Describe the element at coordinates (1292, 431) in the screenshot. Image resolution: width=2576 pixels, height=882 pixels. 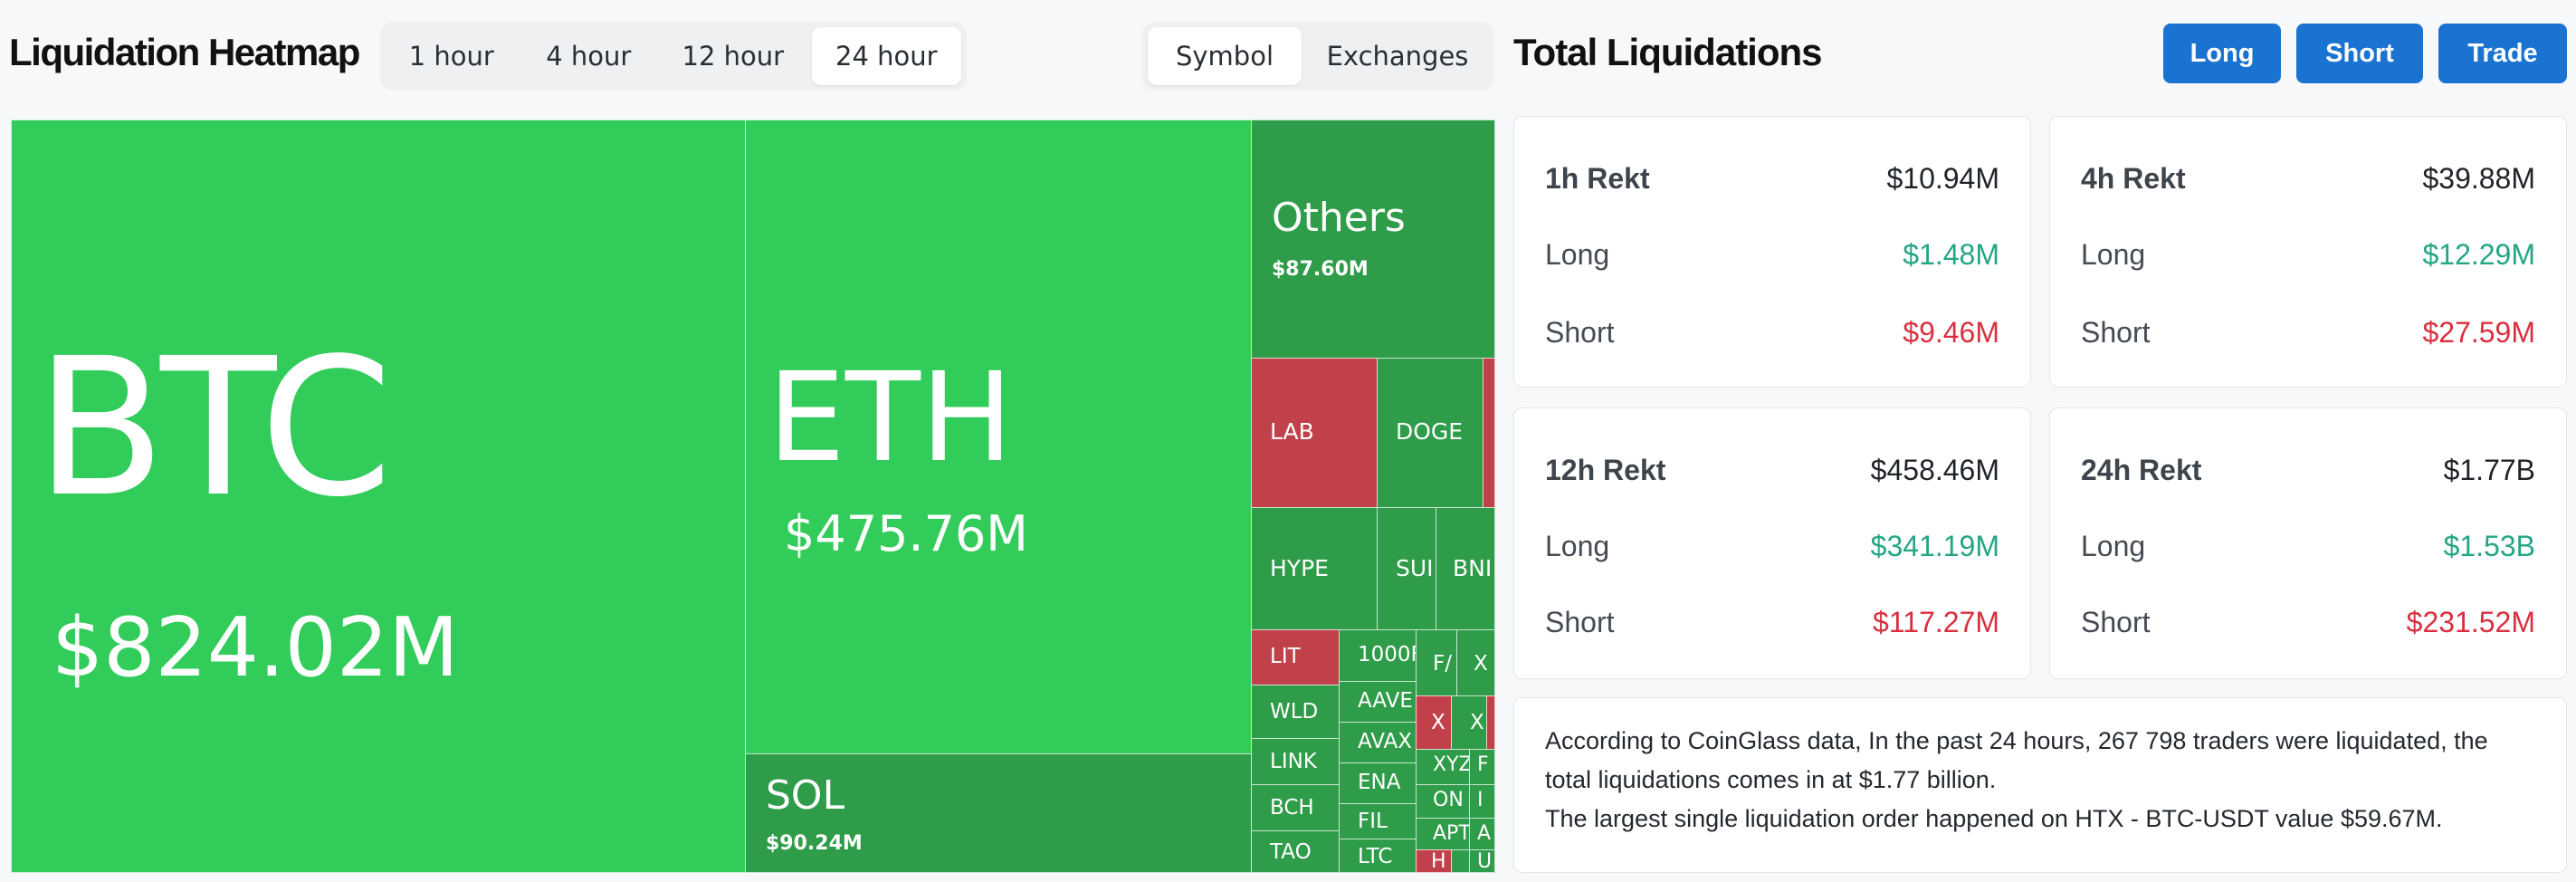
I see `tile-lab-symbol: LAB` at that location.